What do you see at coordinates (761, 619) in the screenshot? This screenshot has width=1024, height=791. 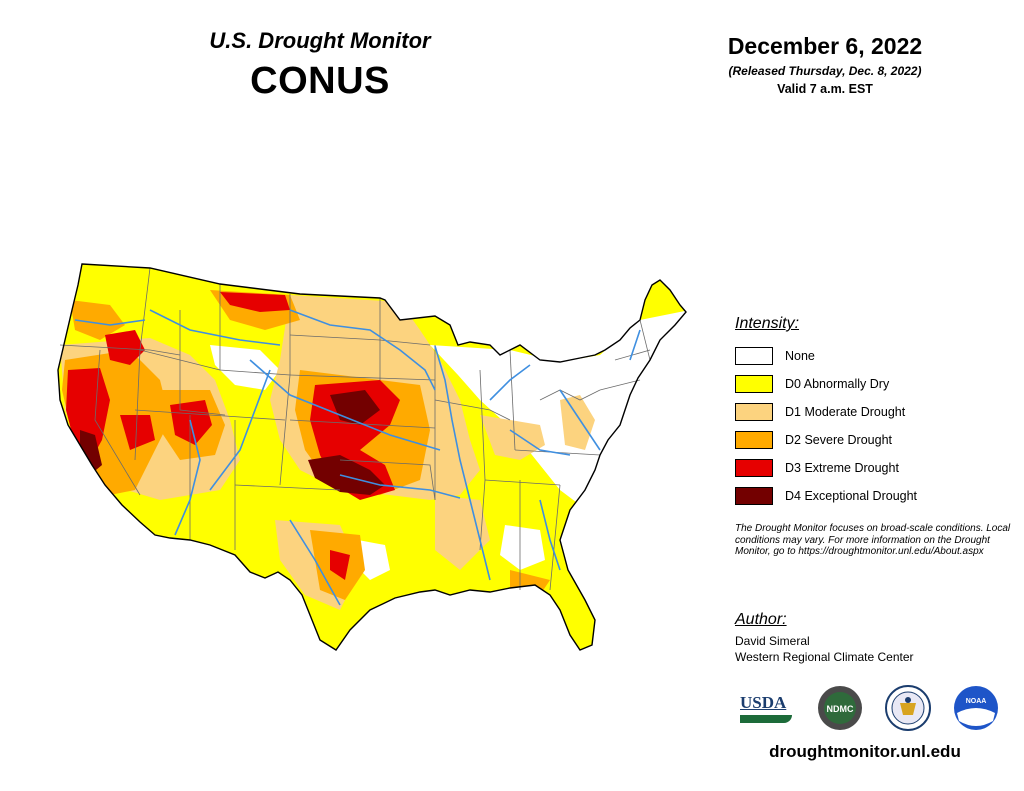 I see `author-title: Author:` at bounding box center [761, 619].